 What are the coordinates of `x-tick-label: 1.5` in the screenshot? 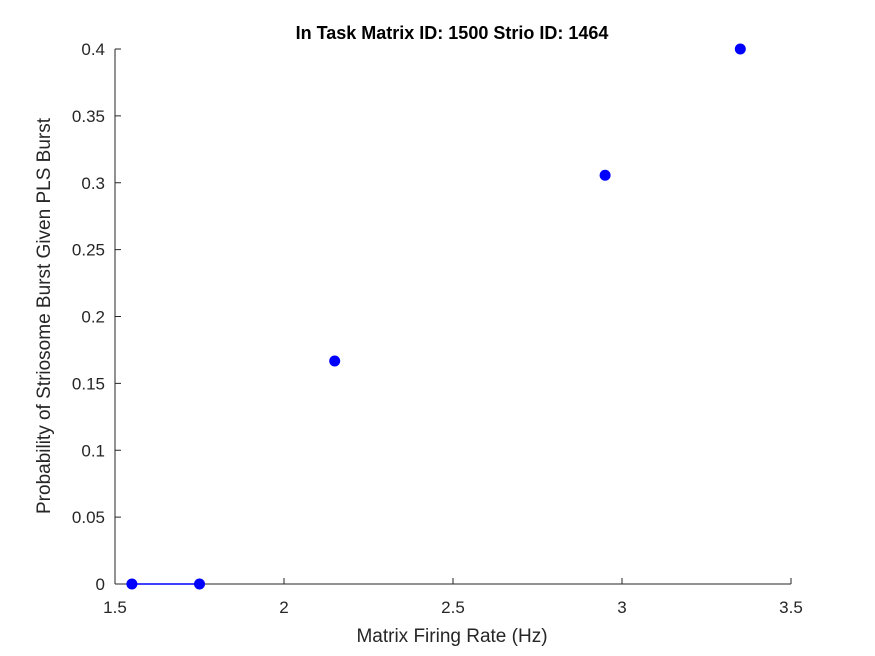 It's located at (115, 607).